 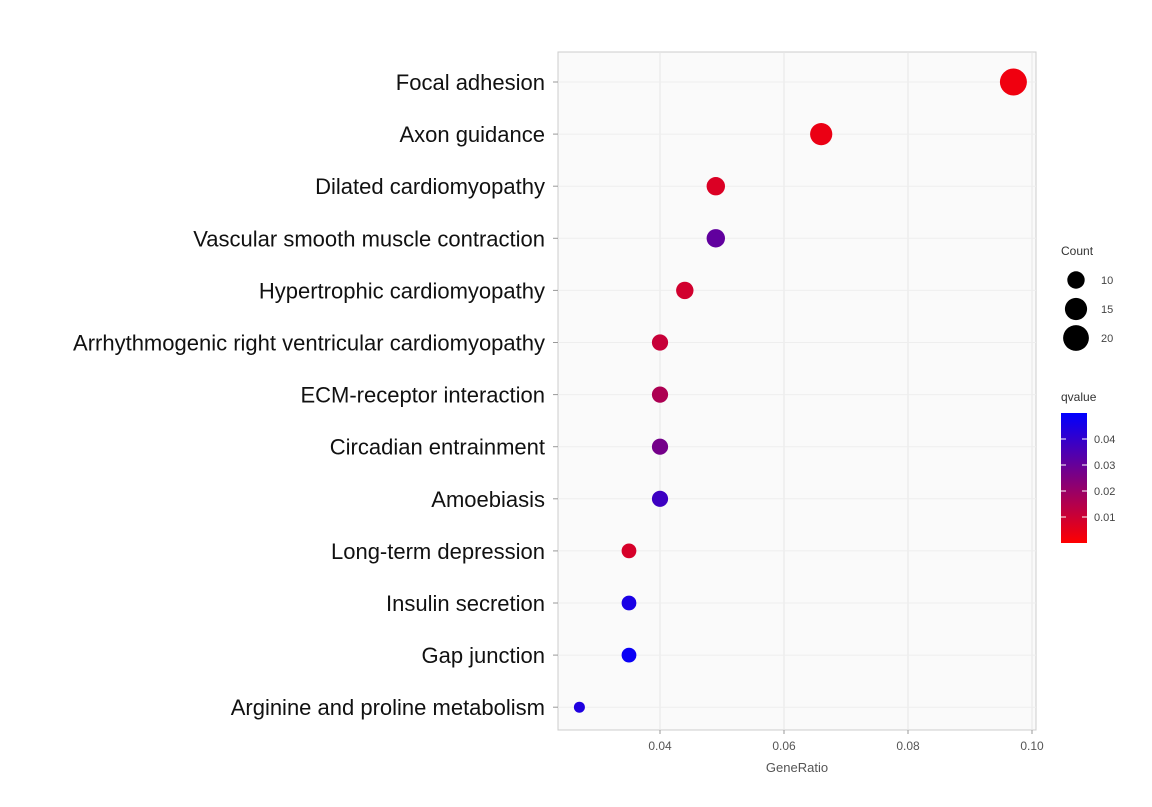 I want to click on x-axis-tick-labels: 0.04 0.06 0.08 0.10, so click(x=846, y=741).